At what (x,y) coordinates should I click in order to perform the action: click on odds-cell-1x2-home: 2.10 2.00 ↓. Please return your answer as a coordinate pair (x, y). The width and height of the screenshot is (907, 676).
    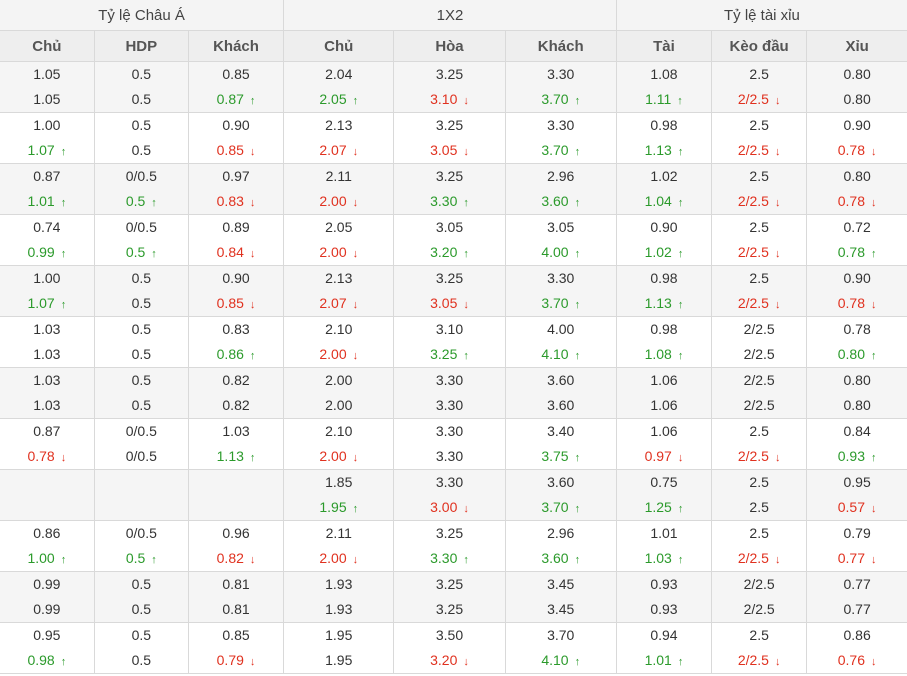
    Looking at the image, I should click on (339, 342).